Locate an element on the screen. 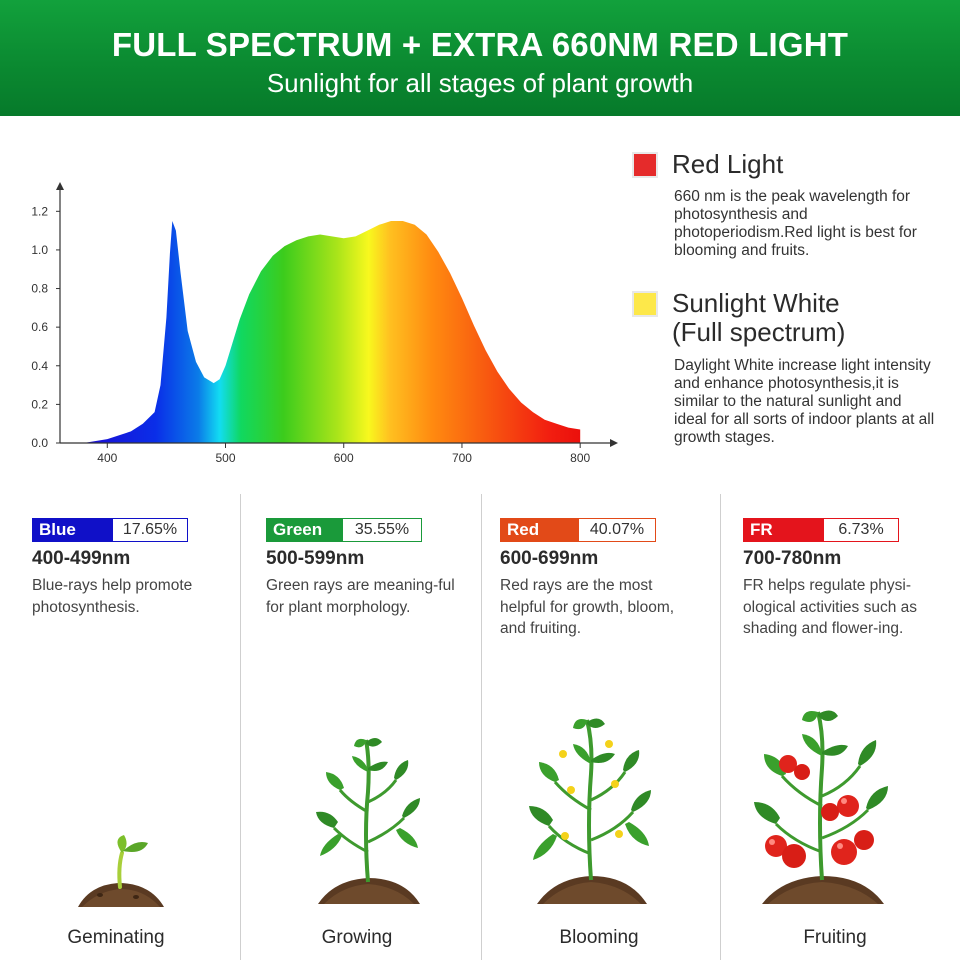  x-axis-arrow is located at coordinates (614, 443).